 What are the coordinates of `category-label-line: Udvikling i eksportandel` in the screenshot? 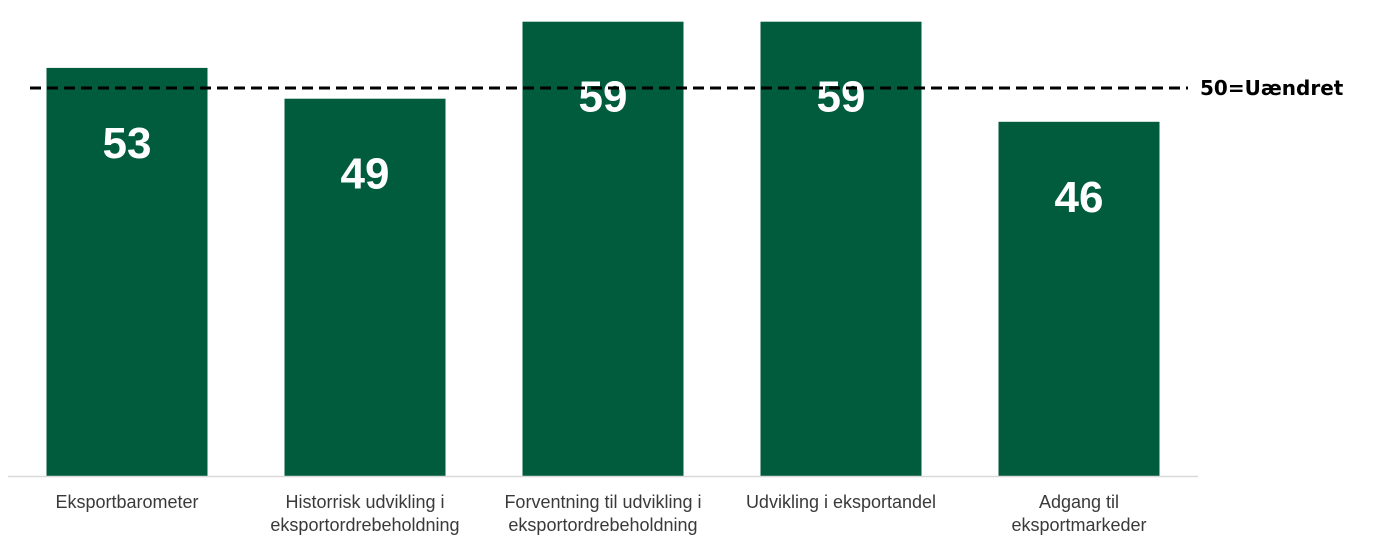 It's located at (841, 502).